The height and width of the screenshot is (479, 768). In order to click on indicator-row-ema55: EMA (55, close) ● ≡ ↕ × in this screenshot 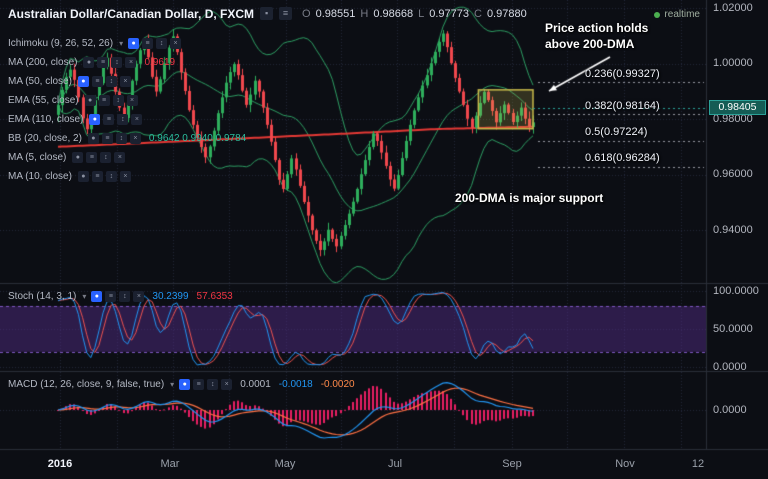, I will do `click(73, 100)`.